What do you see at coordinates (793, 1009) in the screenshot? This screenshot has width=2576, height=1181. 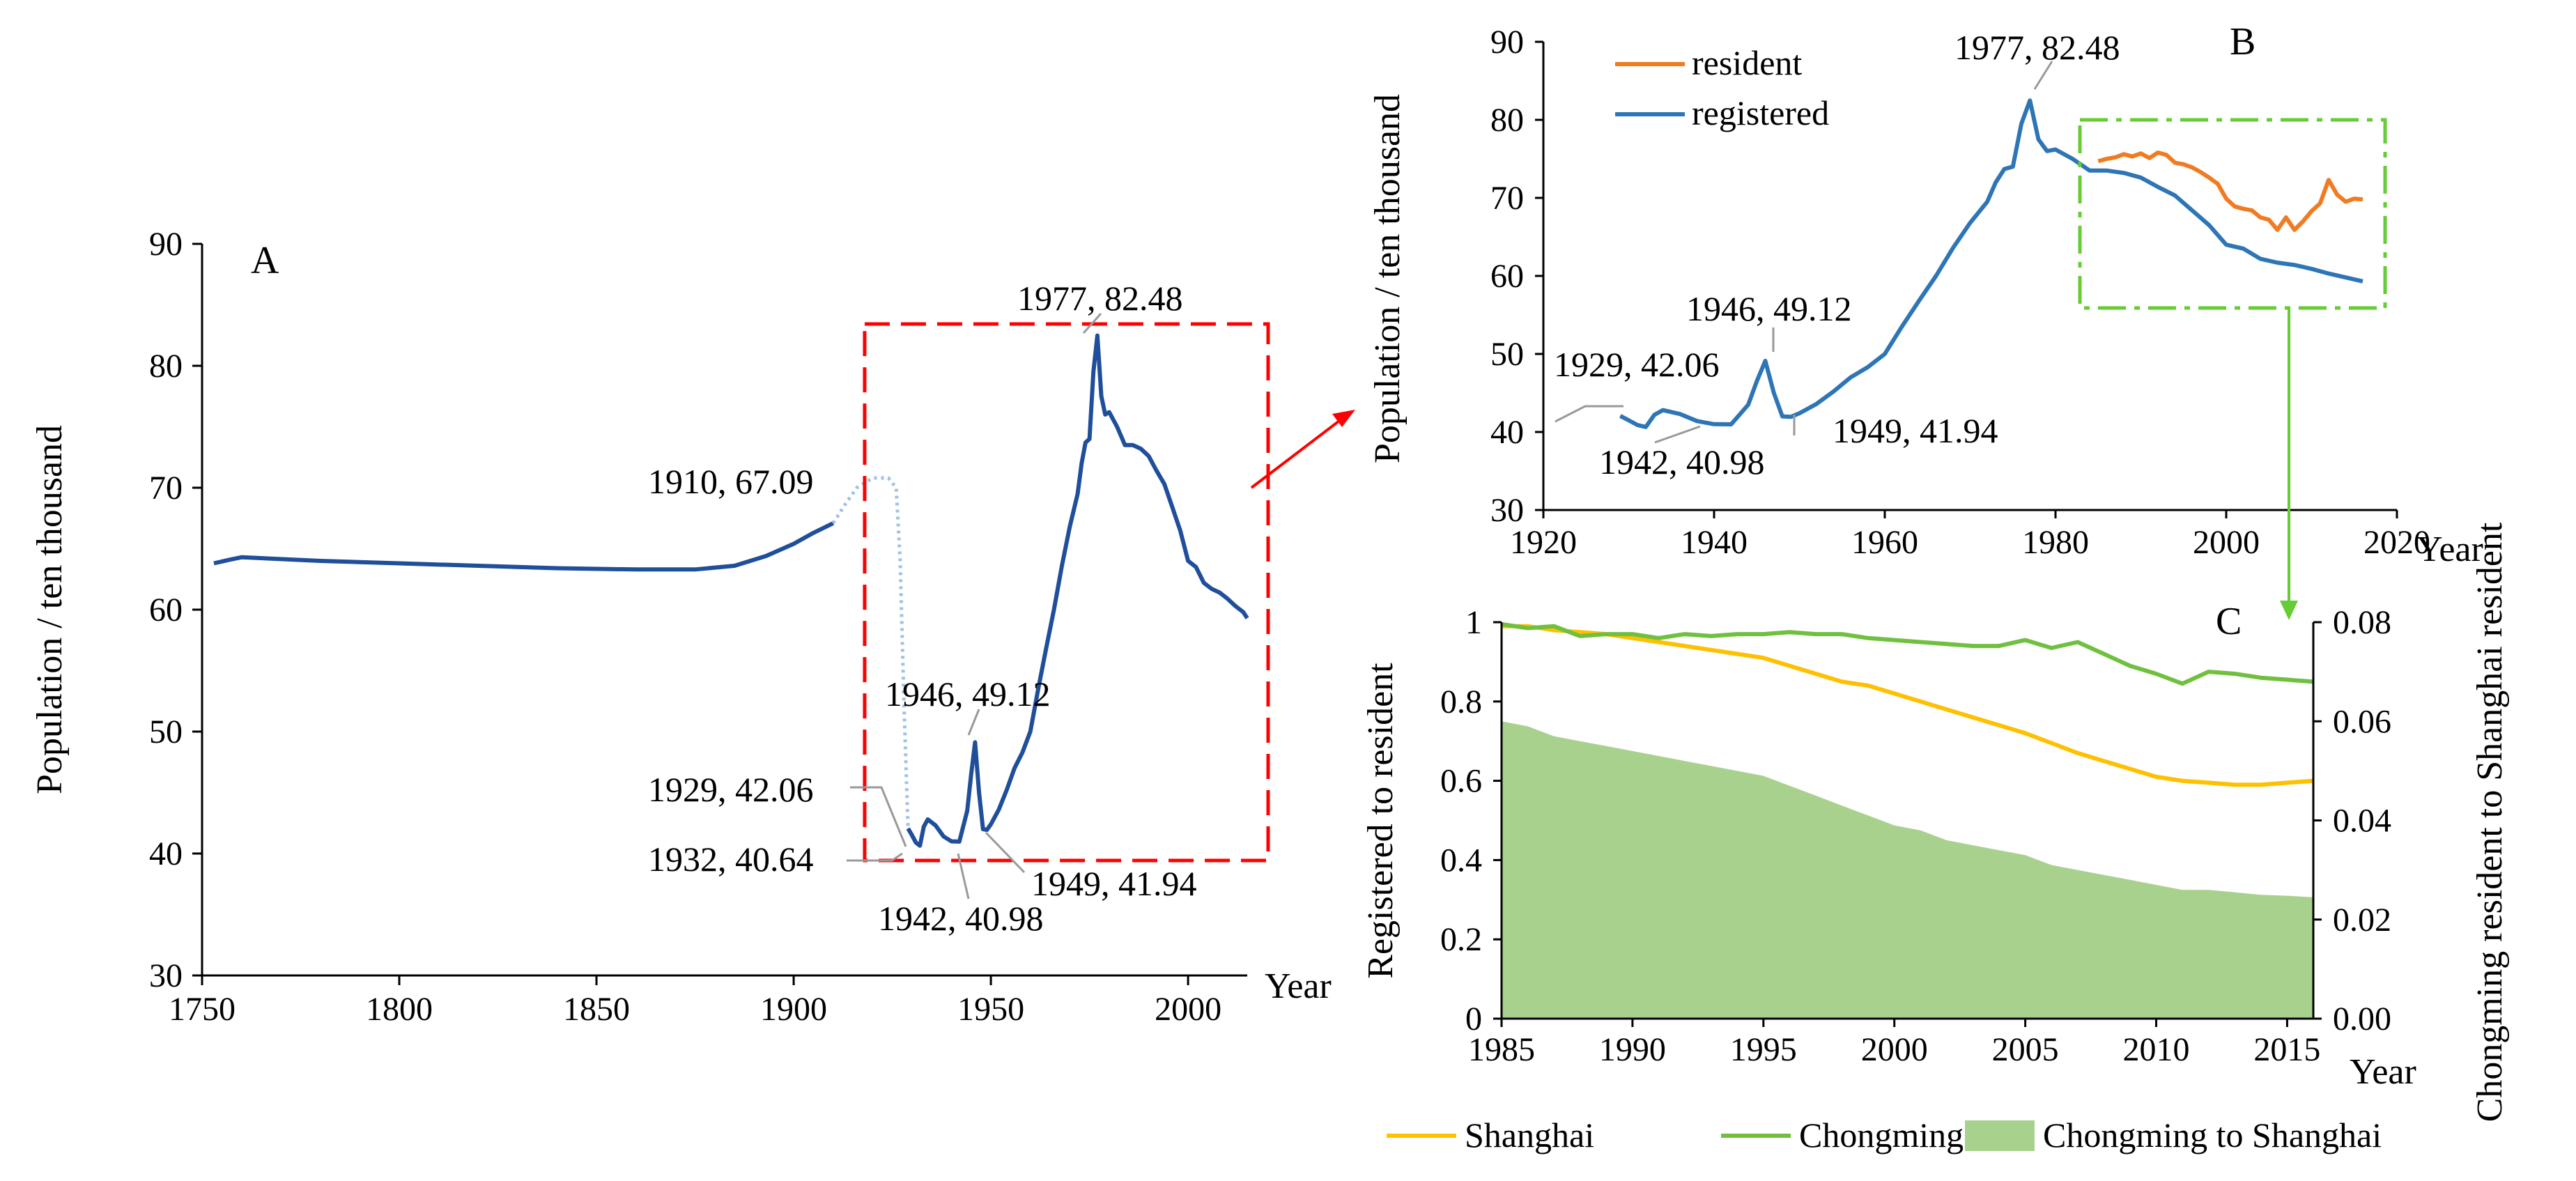 I see `panel-a-xtick-label: 1900` at bounding box center [793, 1009].